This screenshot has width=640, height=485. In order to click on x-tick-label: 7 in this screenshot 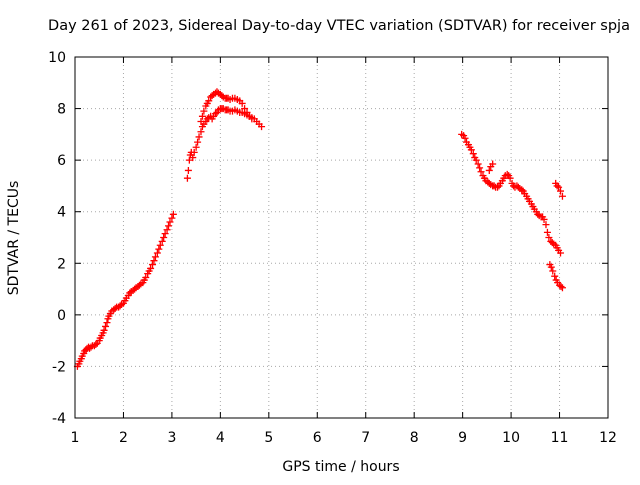, I will do `click(365, 438)`.